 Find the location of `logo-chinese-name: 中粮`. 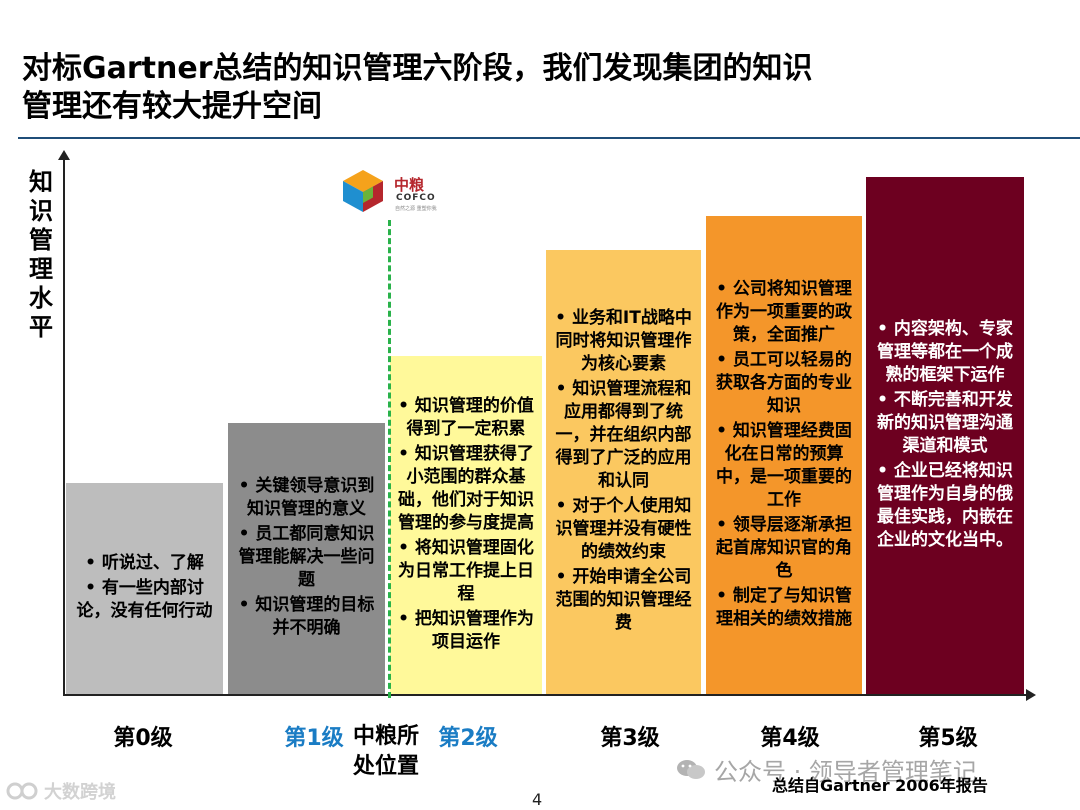

logo-chinese-name: 中粮 is located at coordinates (409, 185).